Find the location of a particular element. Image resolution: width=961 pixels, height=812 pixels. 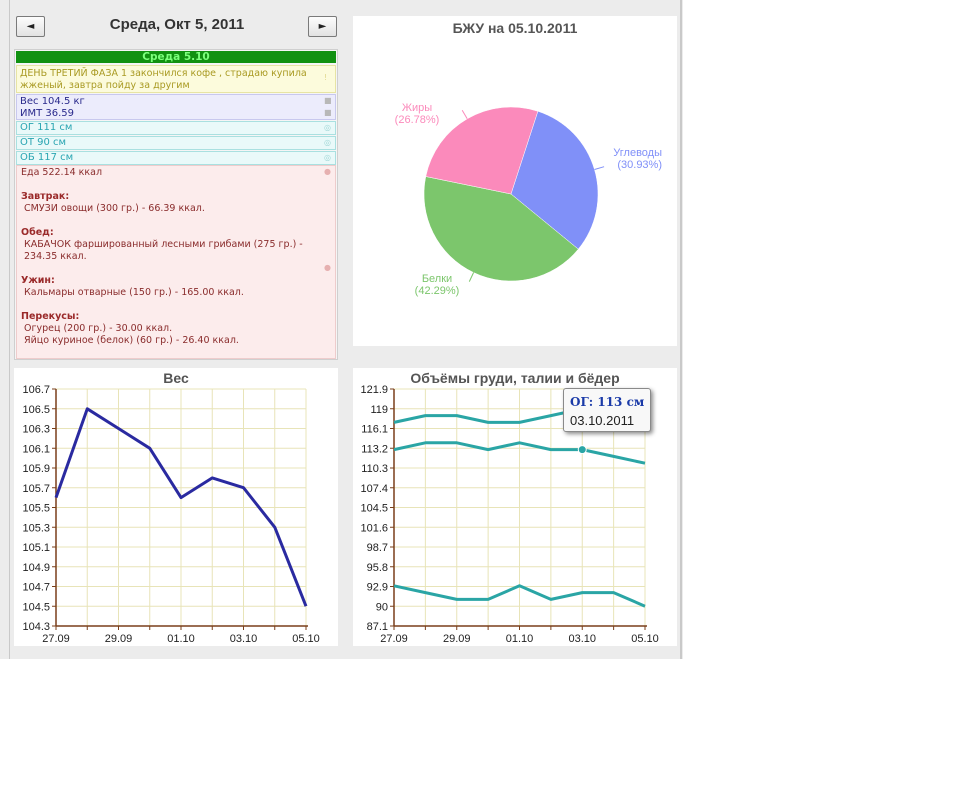

hips-volume-text: ОБ 117 см is located at coordinates (47, 157).